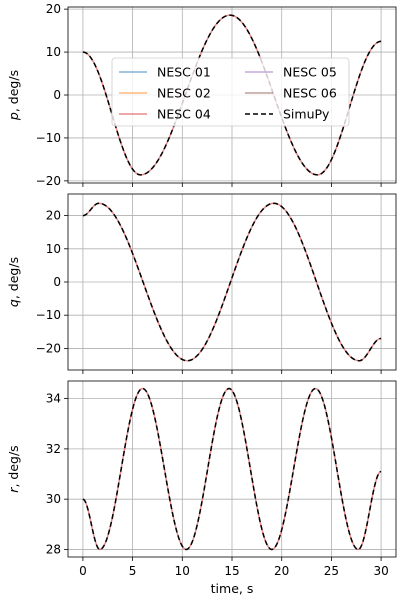  What do you see at coordinates (13, 116) in the screenshot?
I see `y-axis-label-var: p` at bounding box center [13, 116].